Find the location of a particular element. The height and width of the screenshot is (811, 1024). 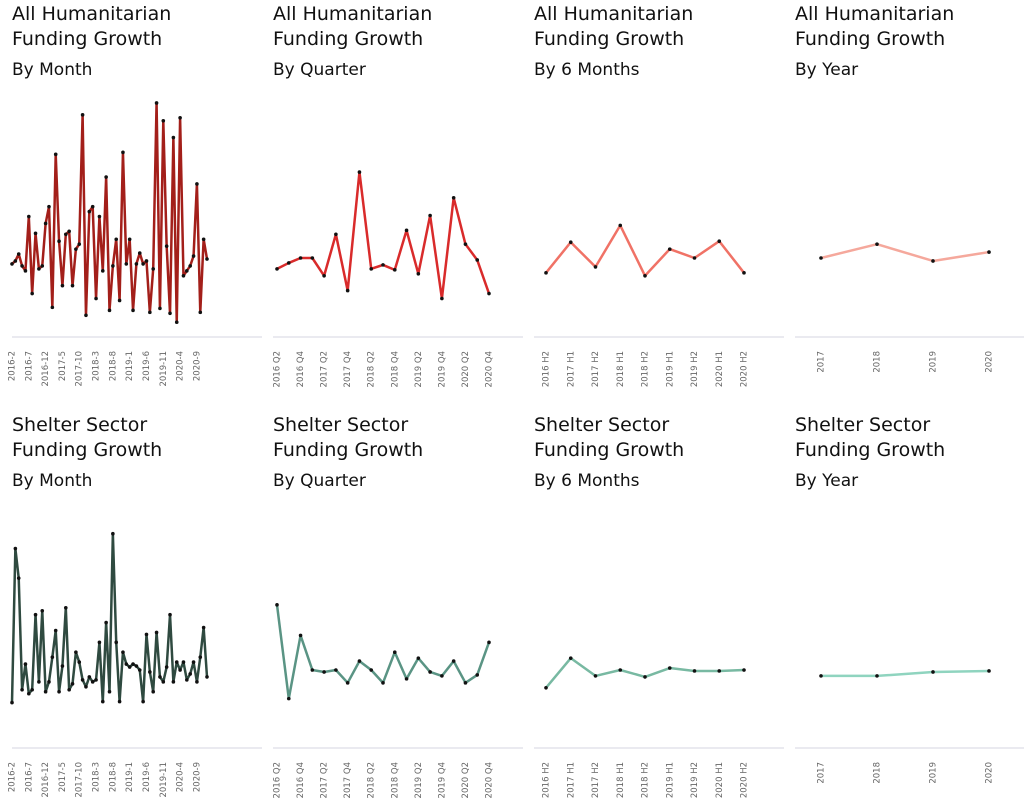

x-tick-label: 2020 Q4 is located at coordinates (490, 780).